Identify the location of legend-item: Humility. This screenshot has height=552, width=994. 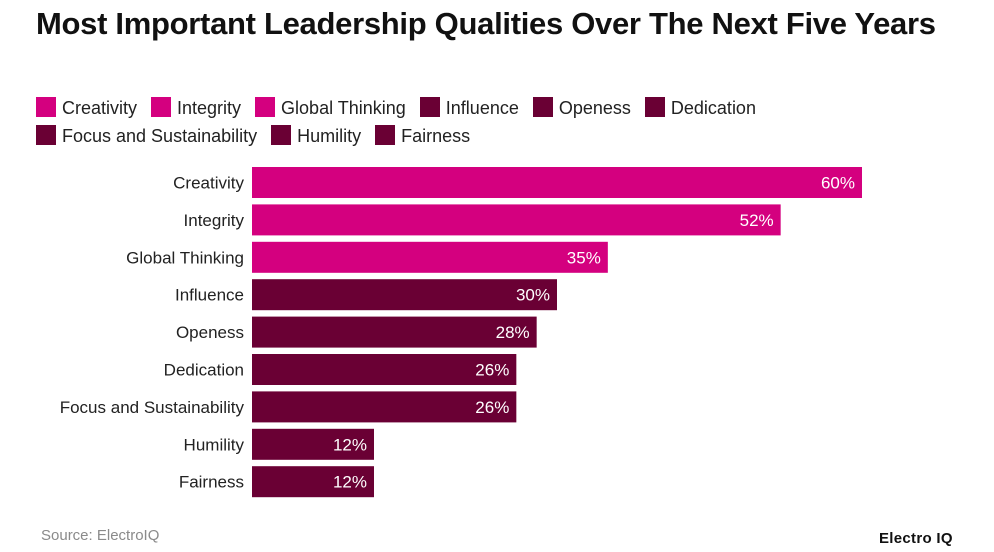
(316, 136).